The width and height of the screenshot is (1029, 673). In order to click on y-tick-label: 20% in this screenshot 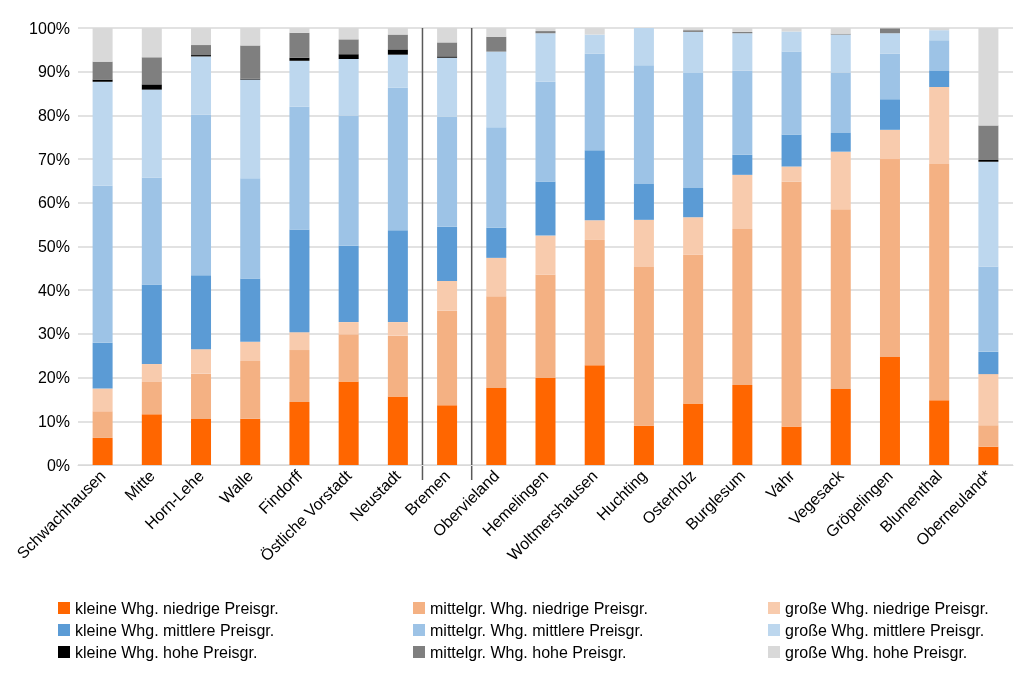, I will do `click(53, 378)`.